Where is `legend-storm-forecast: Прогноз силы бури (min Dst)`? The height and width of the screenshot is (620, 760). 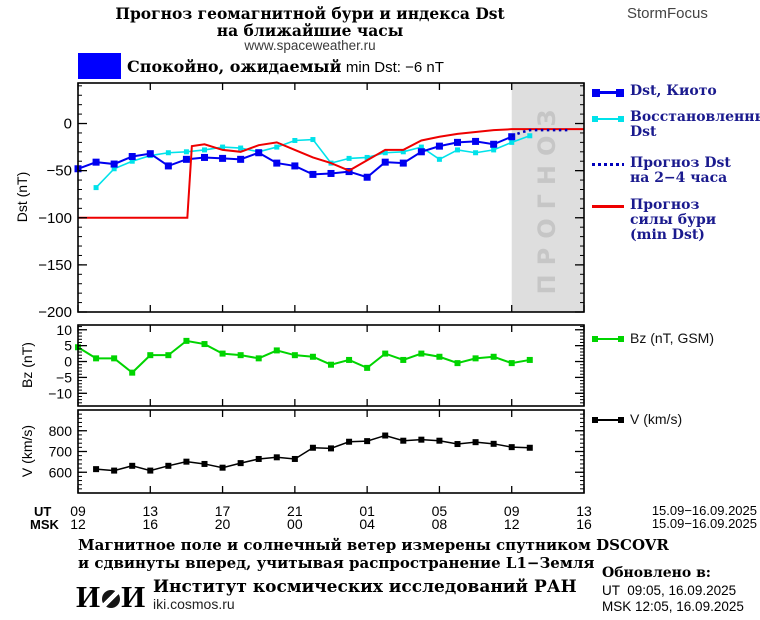 legend-storm-forecast: Прогноз силы бури (min Dst) is located at coordinates (654, 220).